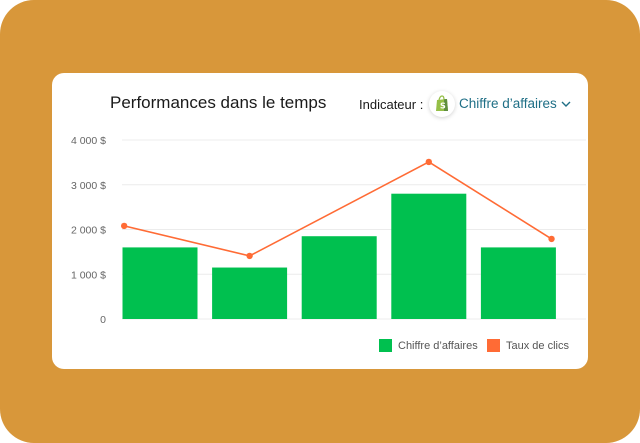 The width and height of the screenshot is (640, 443). Describe the element at coordinates (438, 345) in the screenshot. I see `legend-label-revenue: Chiffre d’affaires` at that location.